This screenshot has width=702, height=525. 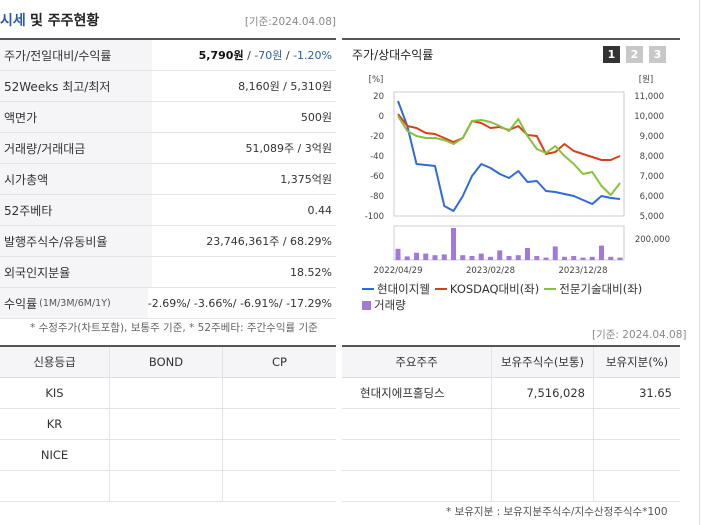 I want to click on holder-shares: 7,516,028, so click(x=543, y=393).